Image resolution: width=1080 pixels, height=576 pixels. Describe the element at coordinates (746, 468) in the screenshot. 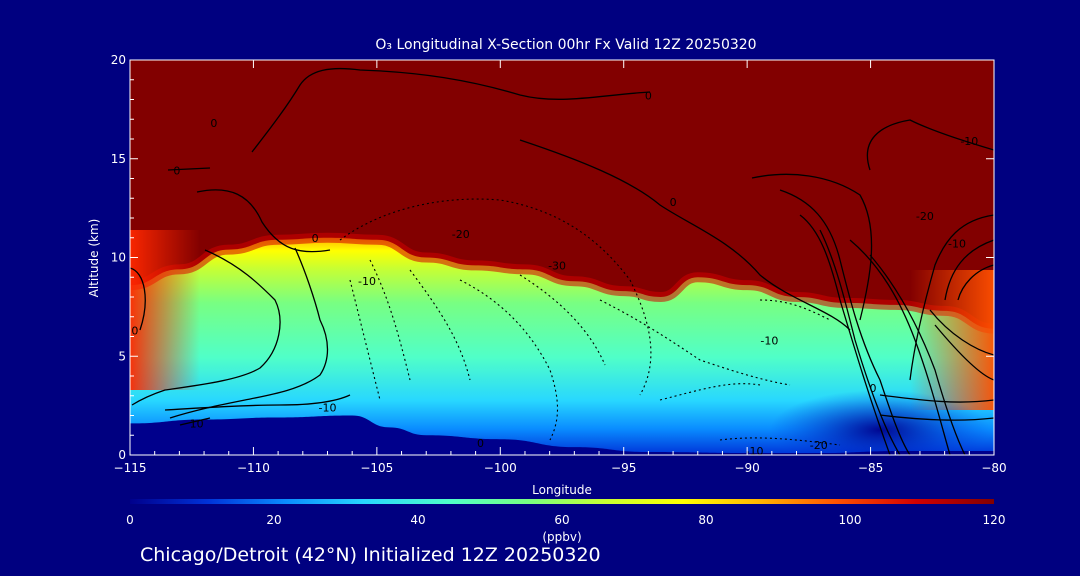

I see `x-tick-label: −90` at that location.